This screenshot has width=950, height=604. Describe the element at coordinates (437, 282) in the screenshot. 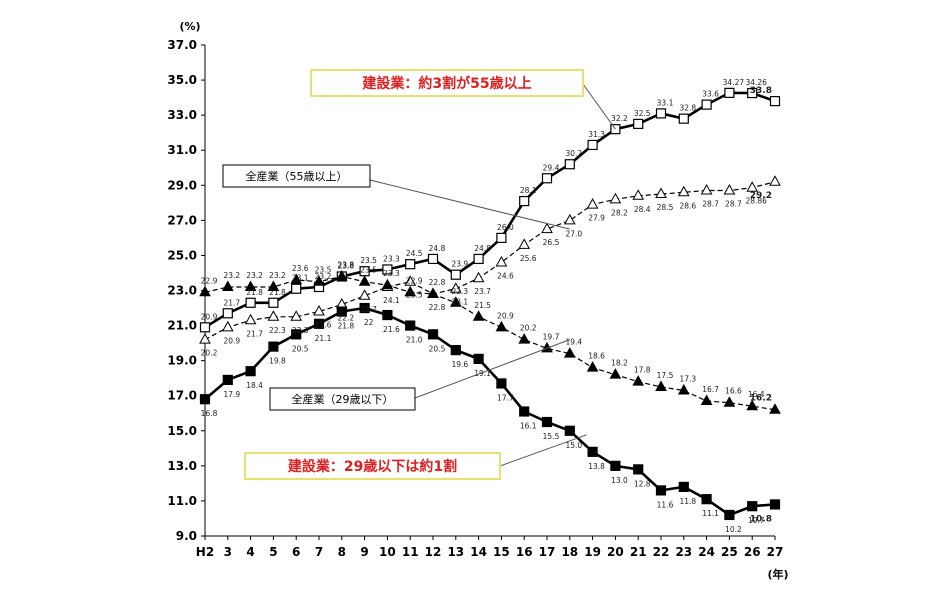

I see `data-label: 22.8` at that location.